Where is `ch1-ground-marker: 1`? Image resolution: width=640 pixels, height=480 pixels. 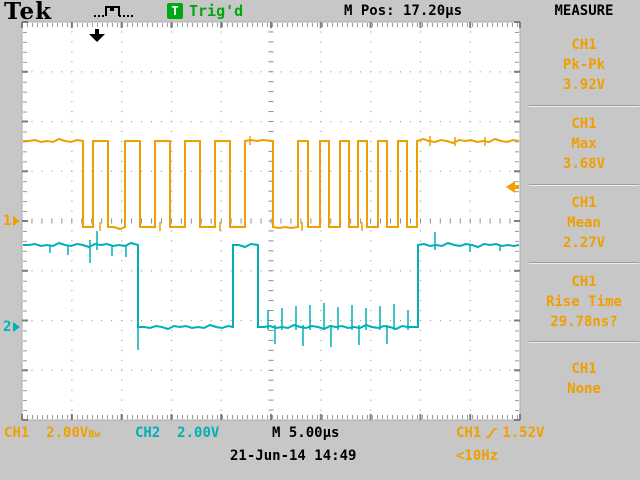
ch1-ground-marker: 1 is located at coordinates (12, 221).